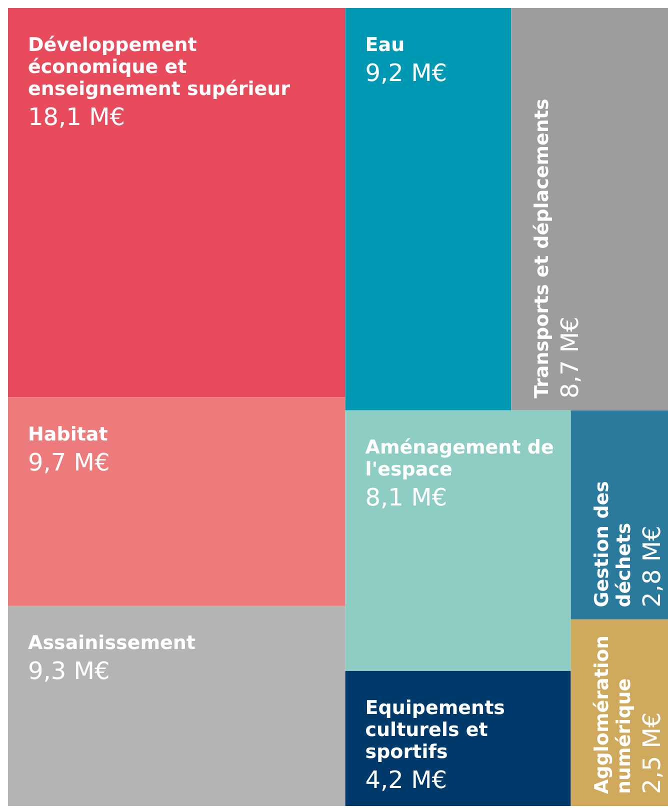 This screenshot has height=810, width=668. I want to click on data-label: 18,1 M€, so click(77, 117).